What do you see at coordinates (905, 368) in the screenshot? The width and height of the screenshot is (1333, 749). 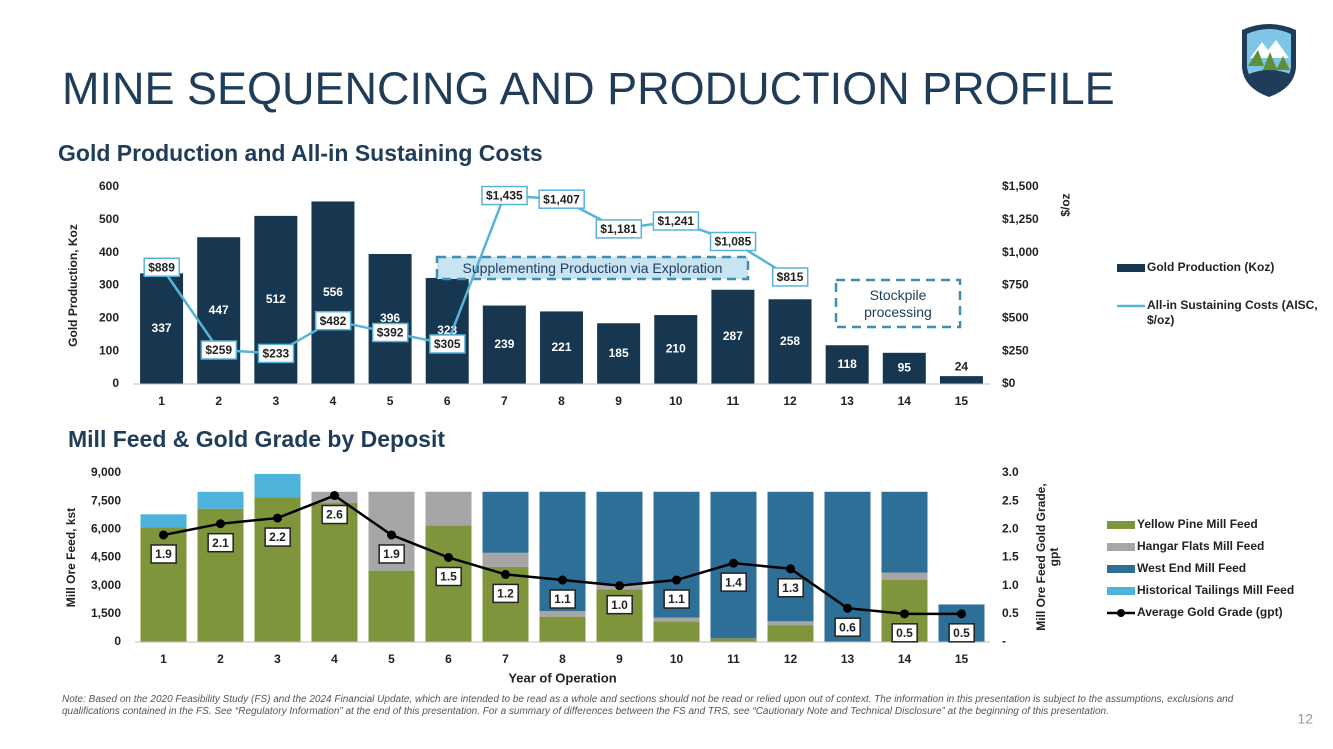 I see `bar-value-label: 95` at bounding box center [905, 368].